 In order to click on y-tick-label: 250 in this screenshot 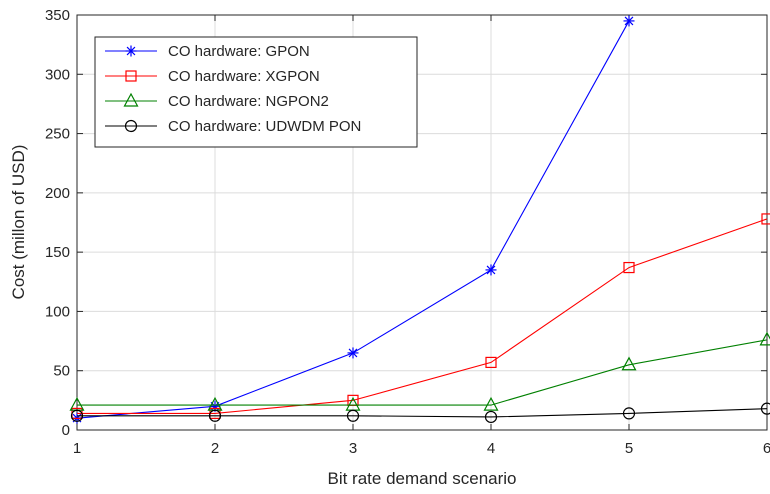, I will do `click(57, 134)`.